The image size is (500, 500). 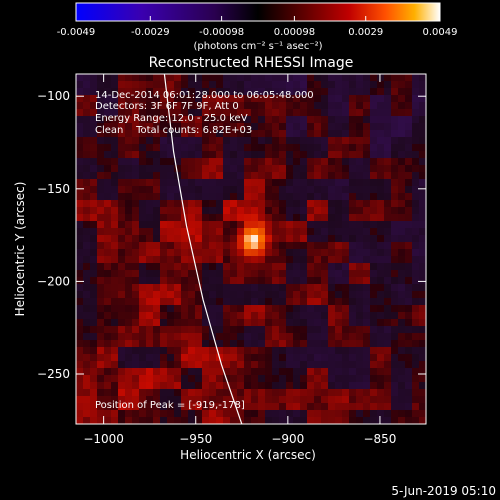 I want to click on chart-title: Reconstructed RHESSI Image, so click(x=251, y=63).